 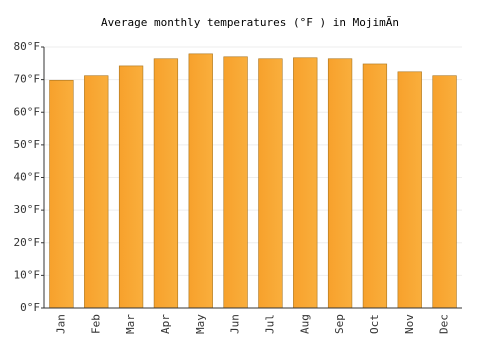 I want to click on x-tick-label: Aug, so click(x=304, y=324).